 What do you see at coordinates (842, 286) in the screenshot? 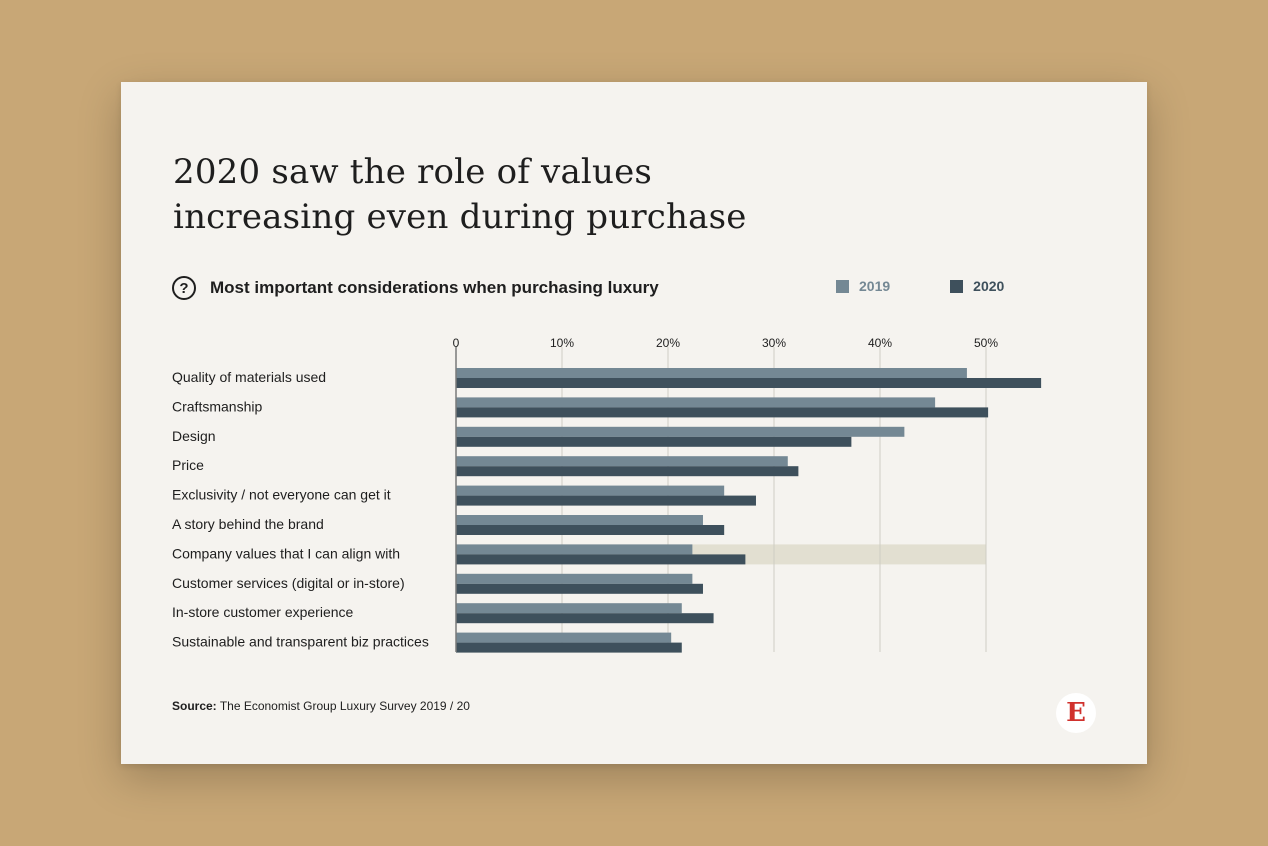
I see `legend-swatch-2019` at bounding box center [842, 286].